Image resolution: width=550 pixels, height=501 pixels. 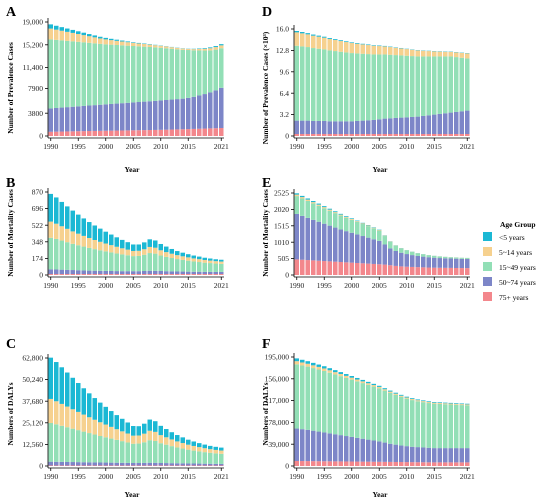 What do you see at coordinates (11, 344) in the screenshot?
I see `panel-letter-c: C` at bounding box center [11, 344].